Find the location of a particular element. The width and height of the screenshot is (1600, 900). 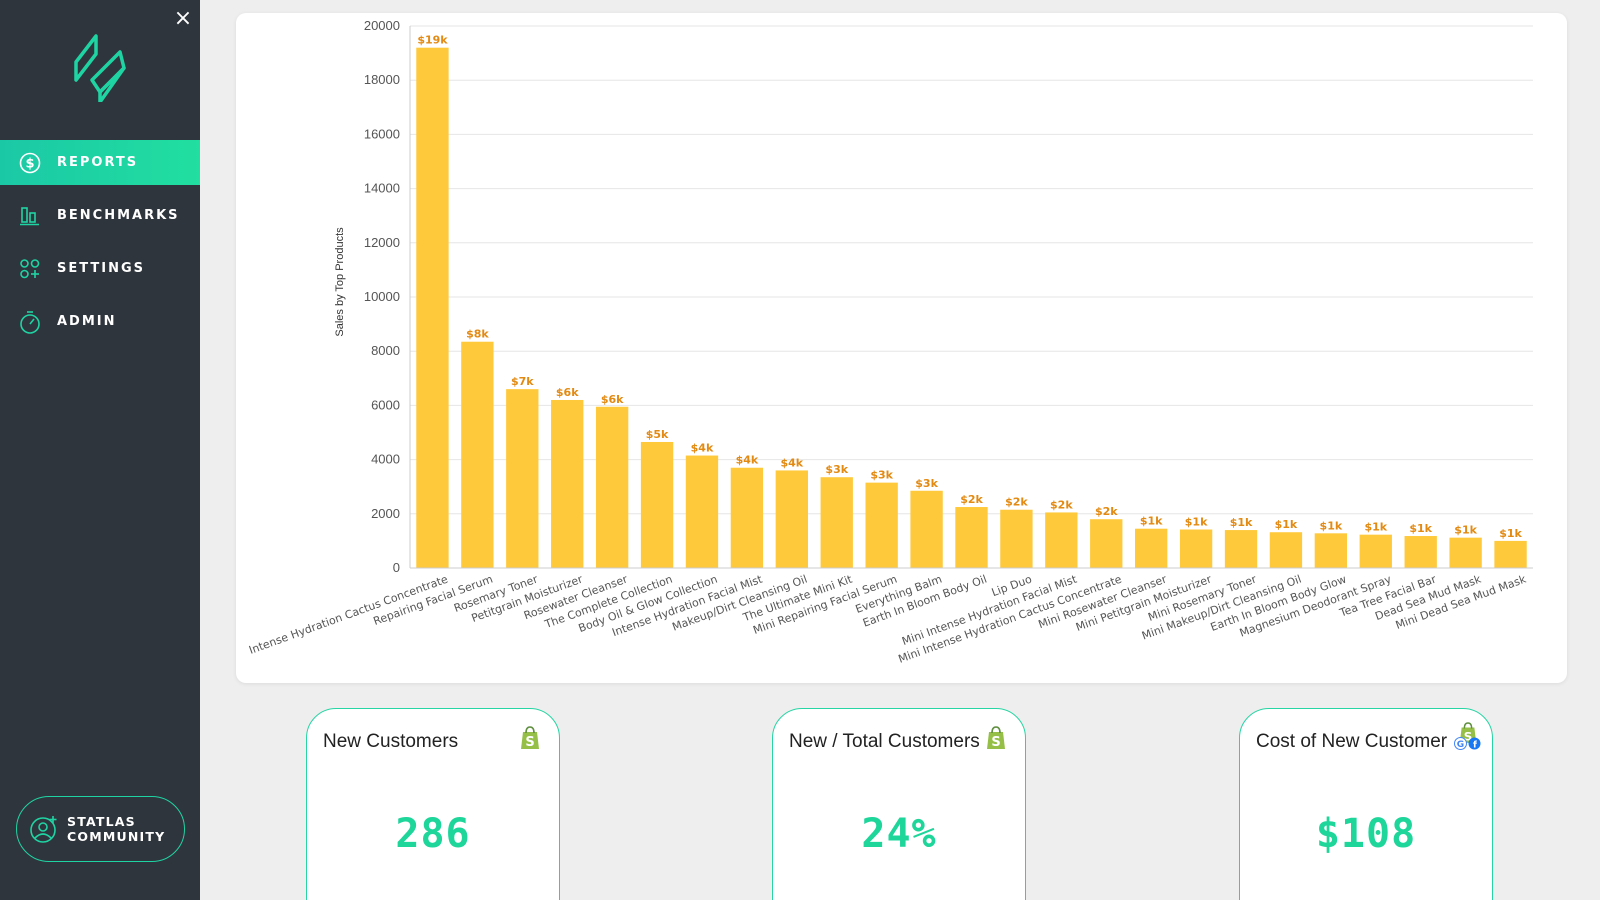

community-label-line2: COMMUNITY is located at coordinates (116, 836).